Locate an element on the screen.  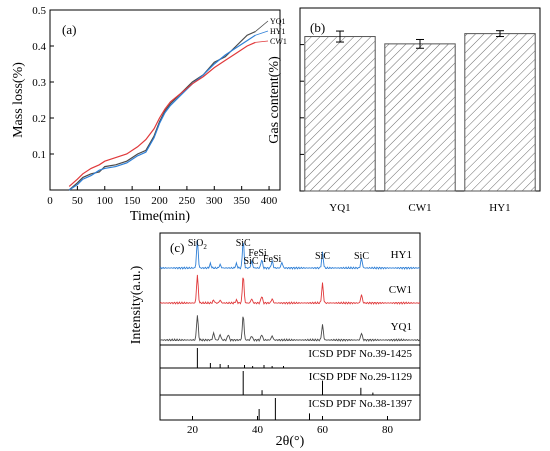
panel-a-legend-yq1: YQ1 is located at coordinates (278, 21).